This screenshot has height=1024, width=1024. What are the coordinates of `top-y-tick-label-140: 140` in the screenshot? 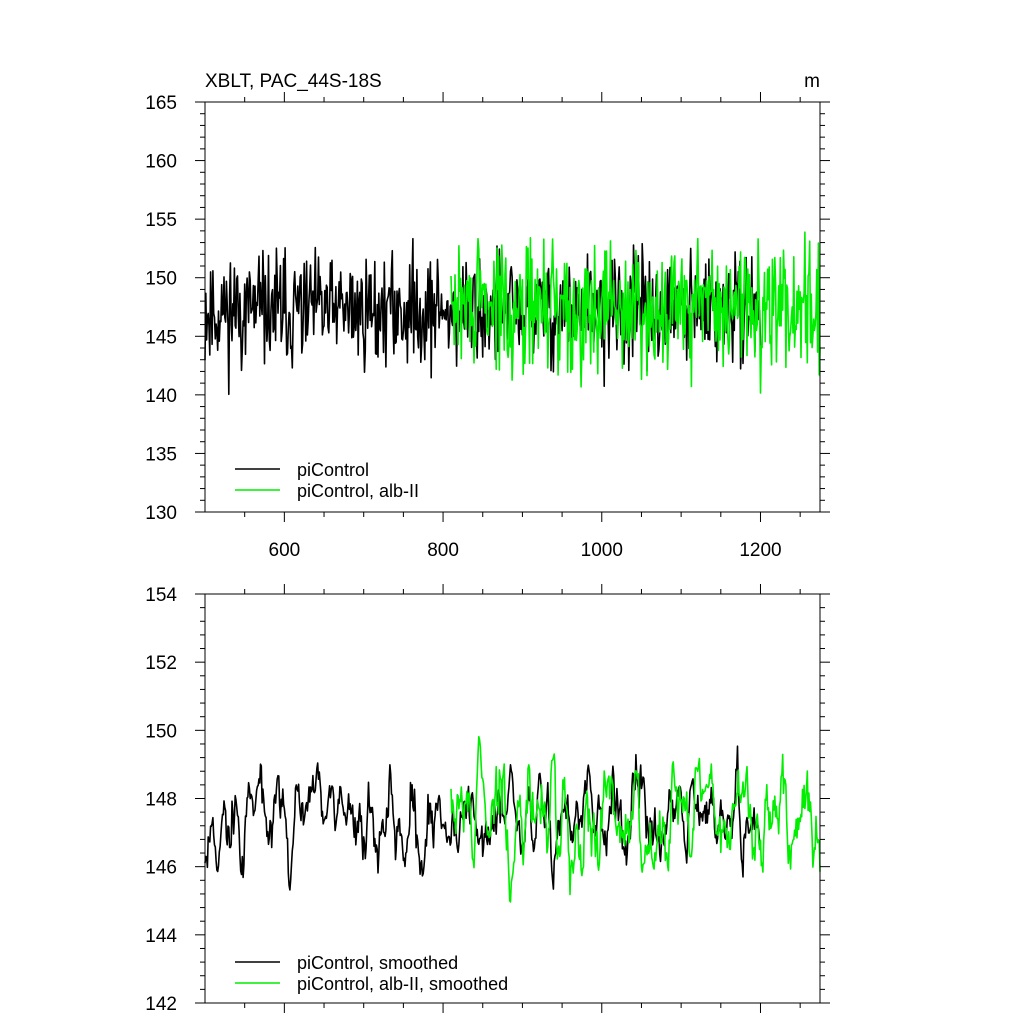 It's located at (161, 396).